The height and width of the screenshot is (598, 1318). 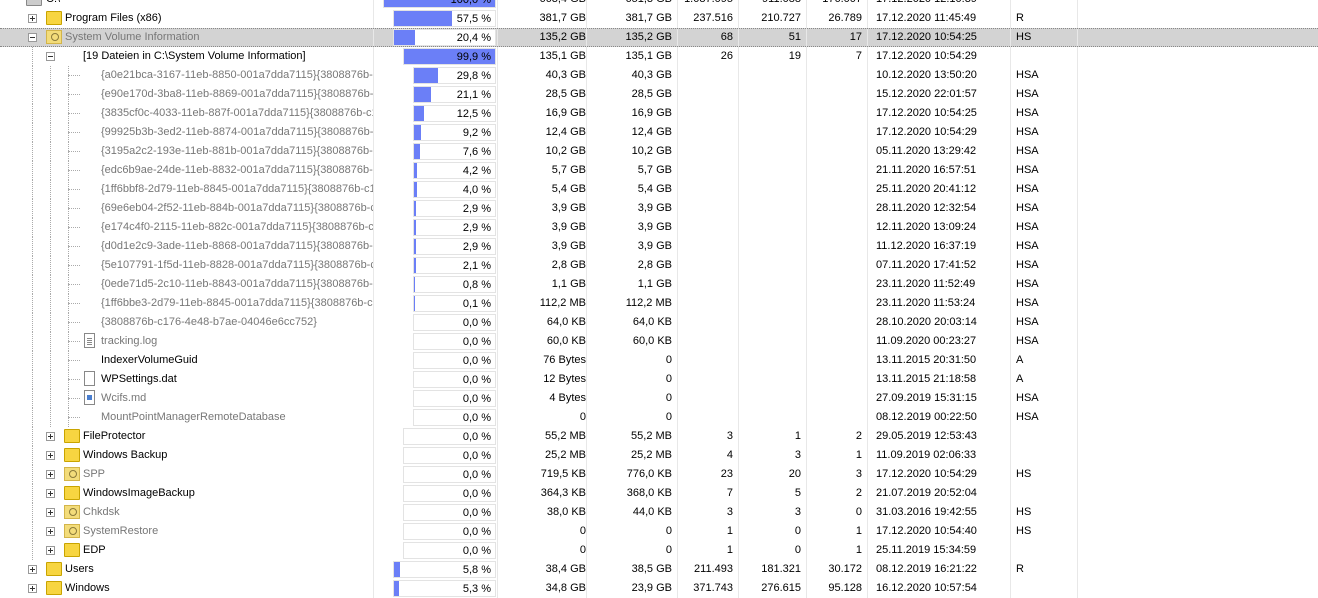 I want to click on name-cell: IndexerVolumeGuid, so click(x=186, y=360).